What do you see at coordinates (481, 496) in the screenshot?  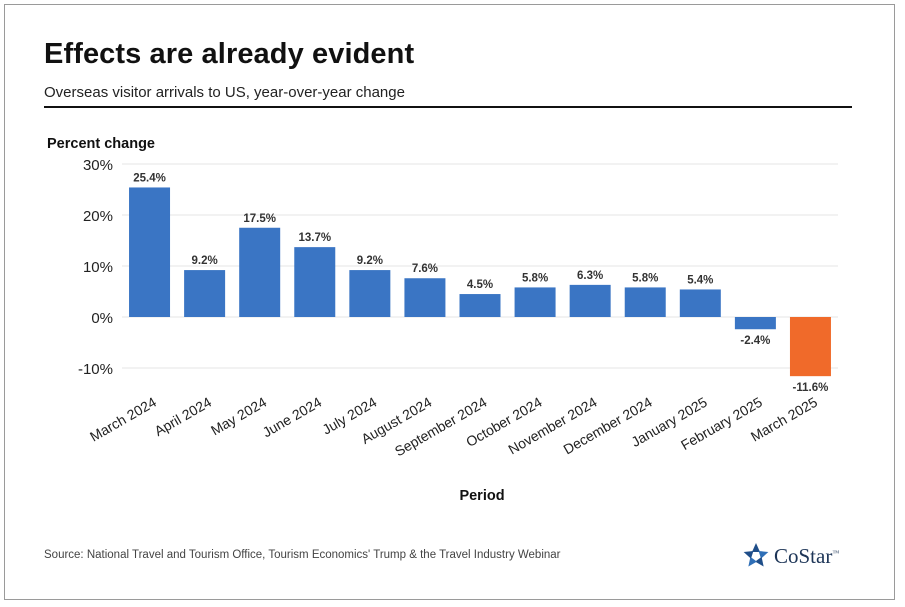 I see `x-axis-title: Period` at bounding box center [481, 496].